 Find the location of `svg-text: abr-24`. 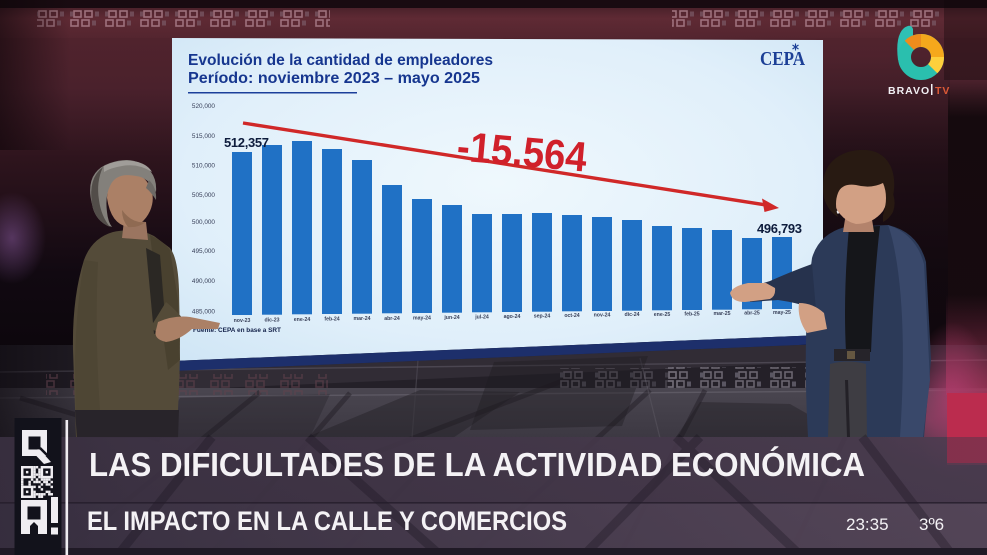

svg-text: abr-24 is located at coordinates (392, 319).